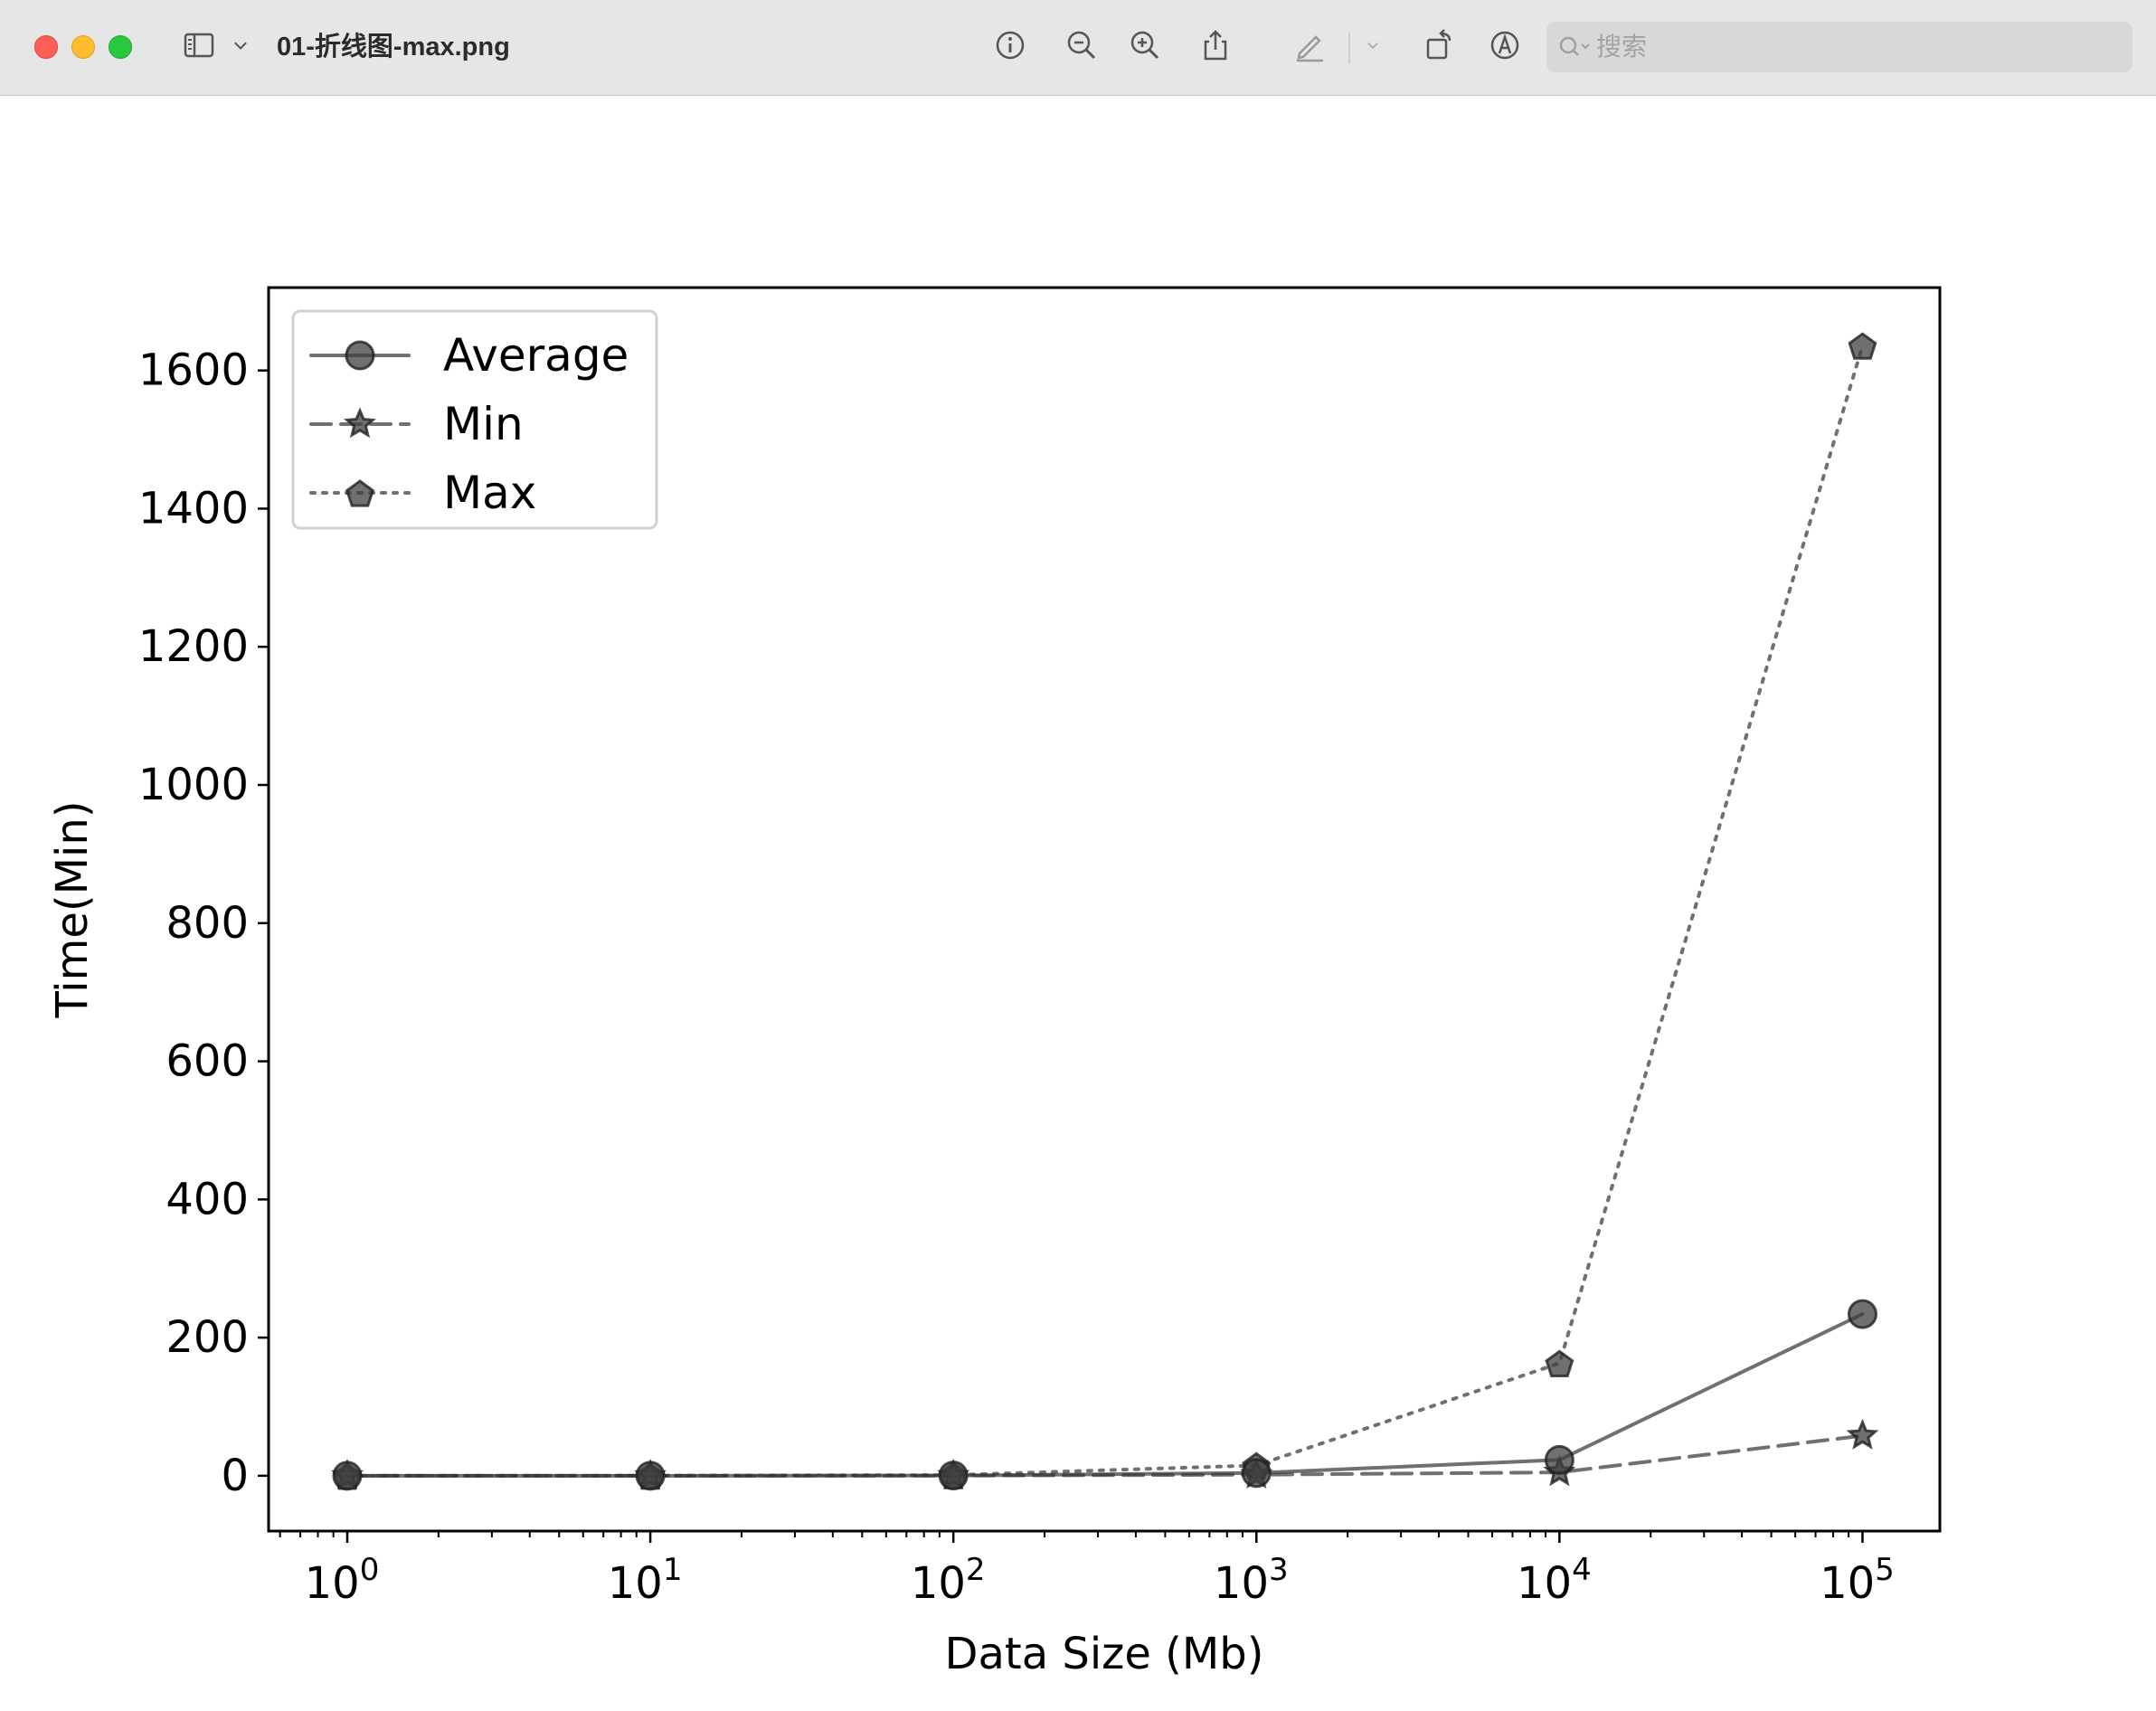  What do you see at coordinates (1839, 47) in the screenshot?
I see `search-field: 搜索` at bounding box center [1839, 47].